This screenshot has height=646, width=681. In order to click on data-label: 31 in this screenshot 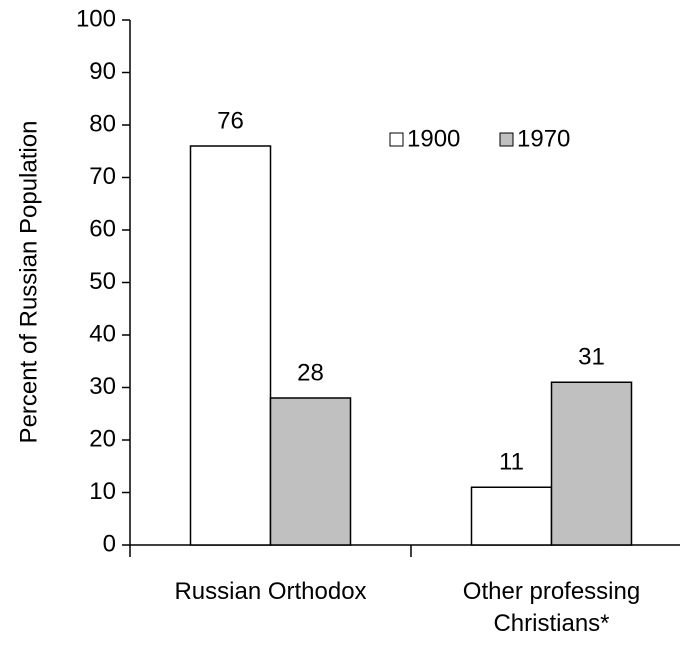, I will do `click(591, 357)`.